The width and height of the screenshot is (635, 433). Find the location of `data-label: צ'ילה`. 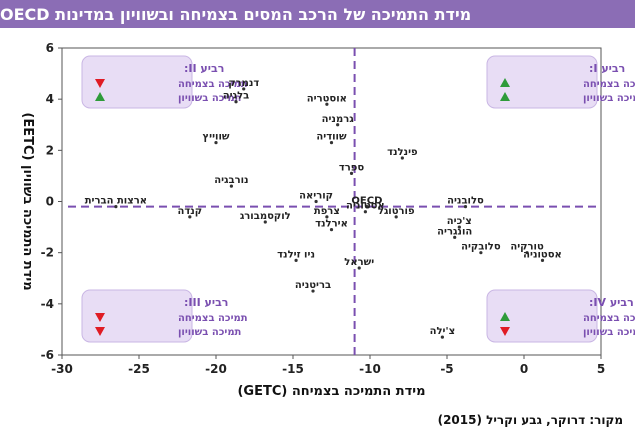

data-label: צ'ילה is located at coordinates (442, 331).